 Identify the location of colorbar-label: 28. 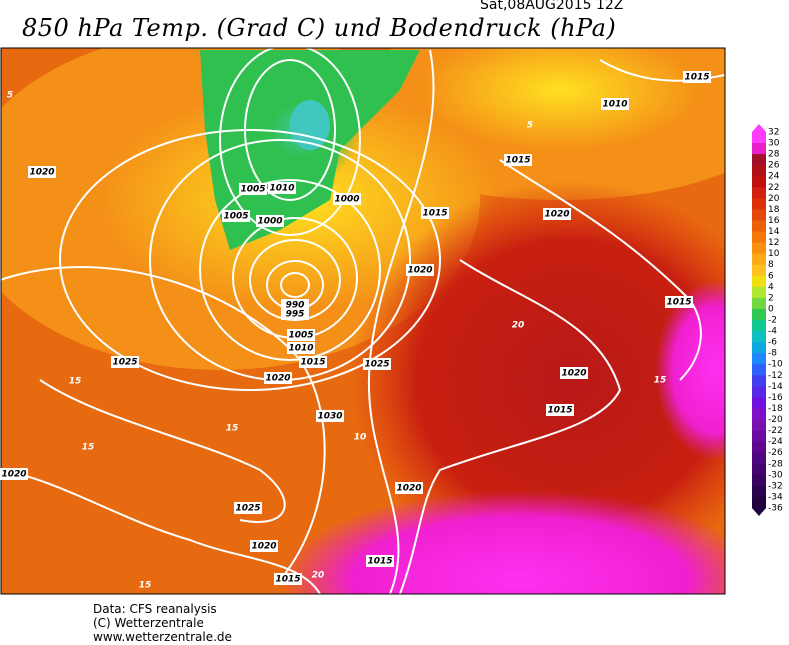
(774, 155).